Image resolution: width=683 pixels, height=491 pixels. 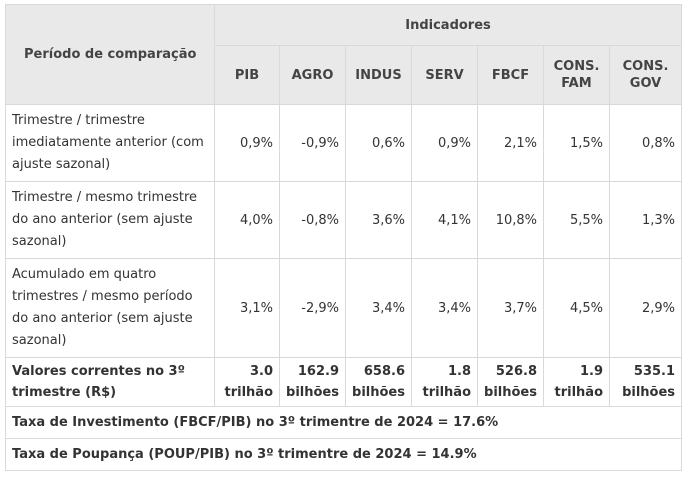 I want to click on cell-value: 4,1%, so click(x=444, y=220).